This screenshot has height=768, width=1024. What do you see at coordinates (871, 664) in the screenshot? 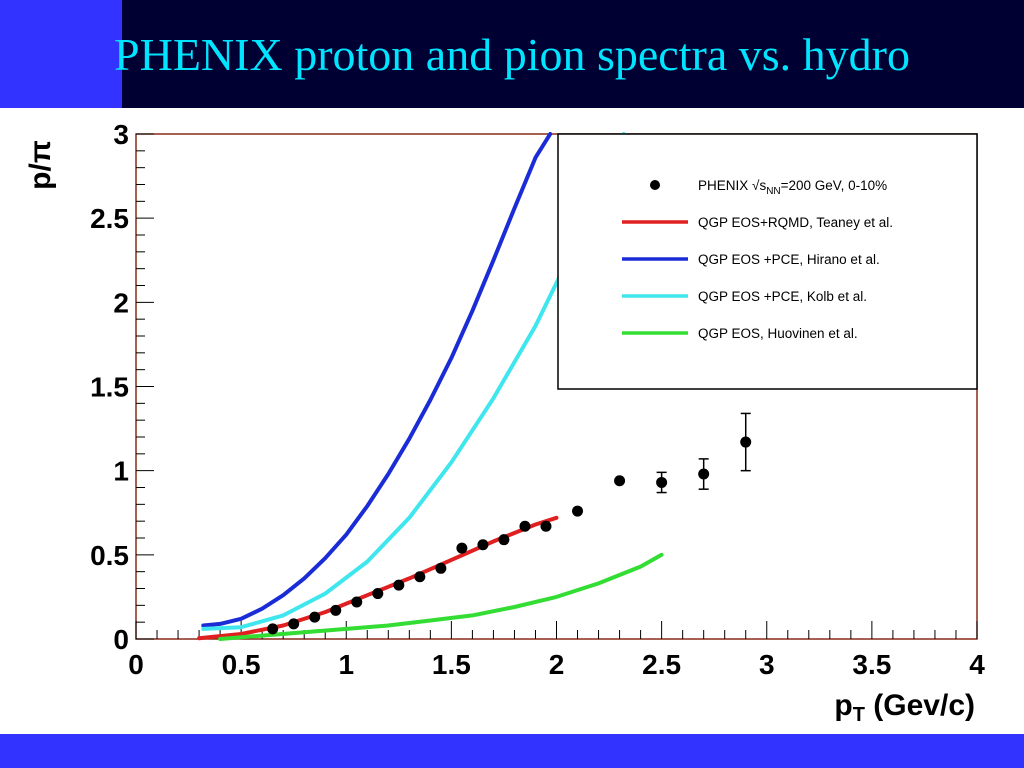
I see `x-tick-label: 3.5` at bounding box center [871, 664].